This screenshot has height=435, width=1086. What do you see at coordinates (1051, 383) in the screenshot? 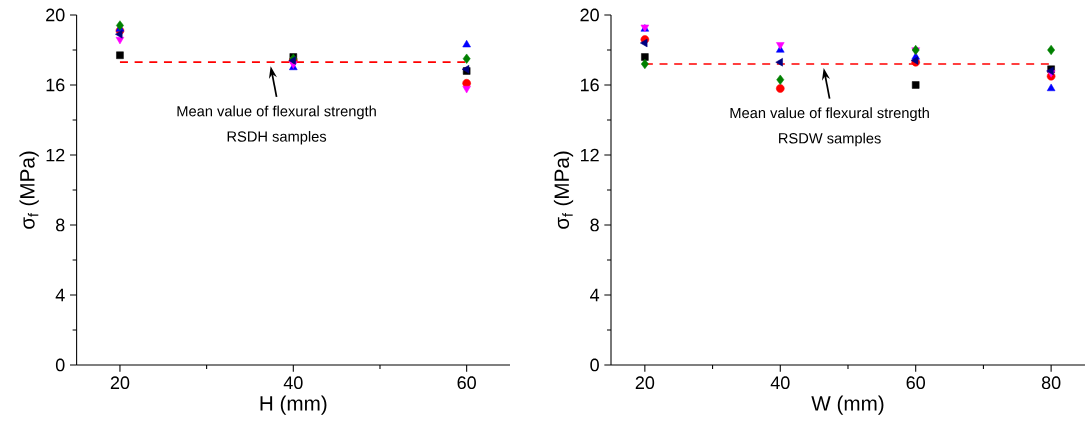
I see `x-tick-label: 80` at bounding box center [1051, 383].